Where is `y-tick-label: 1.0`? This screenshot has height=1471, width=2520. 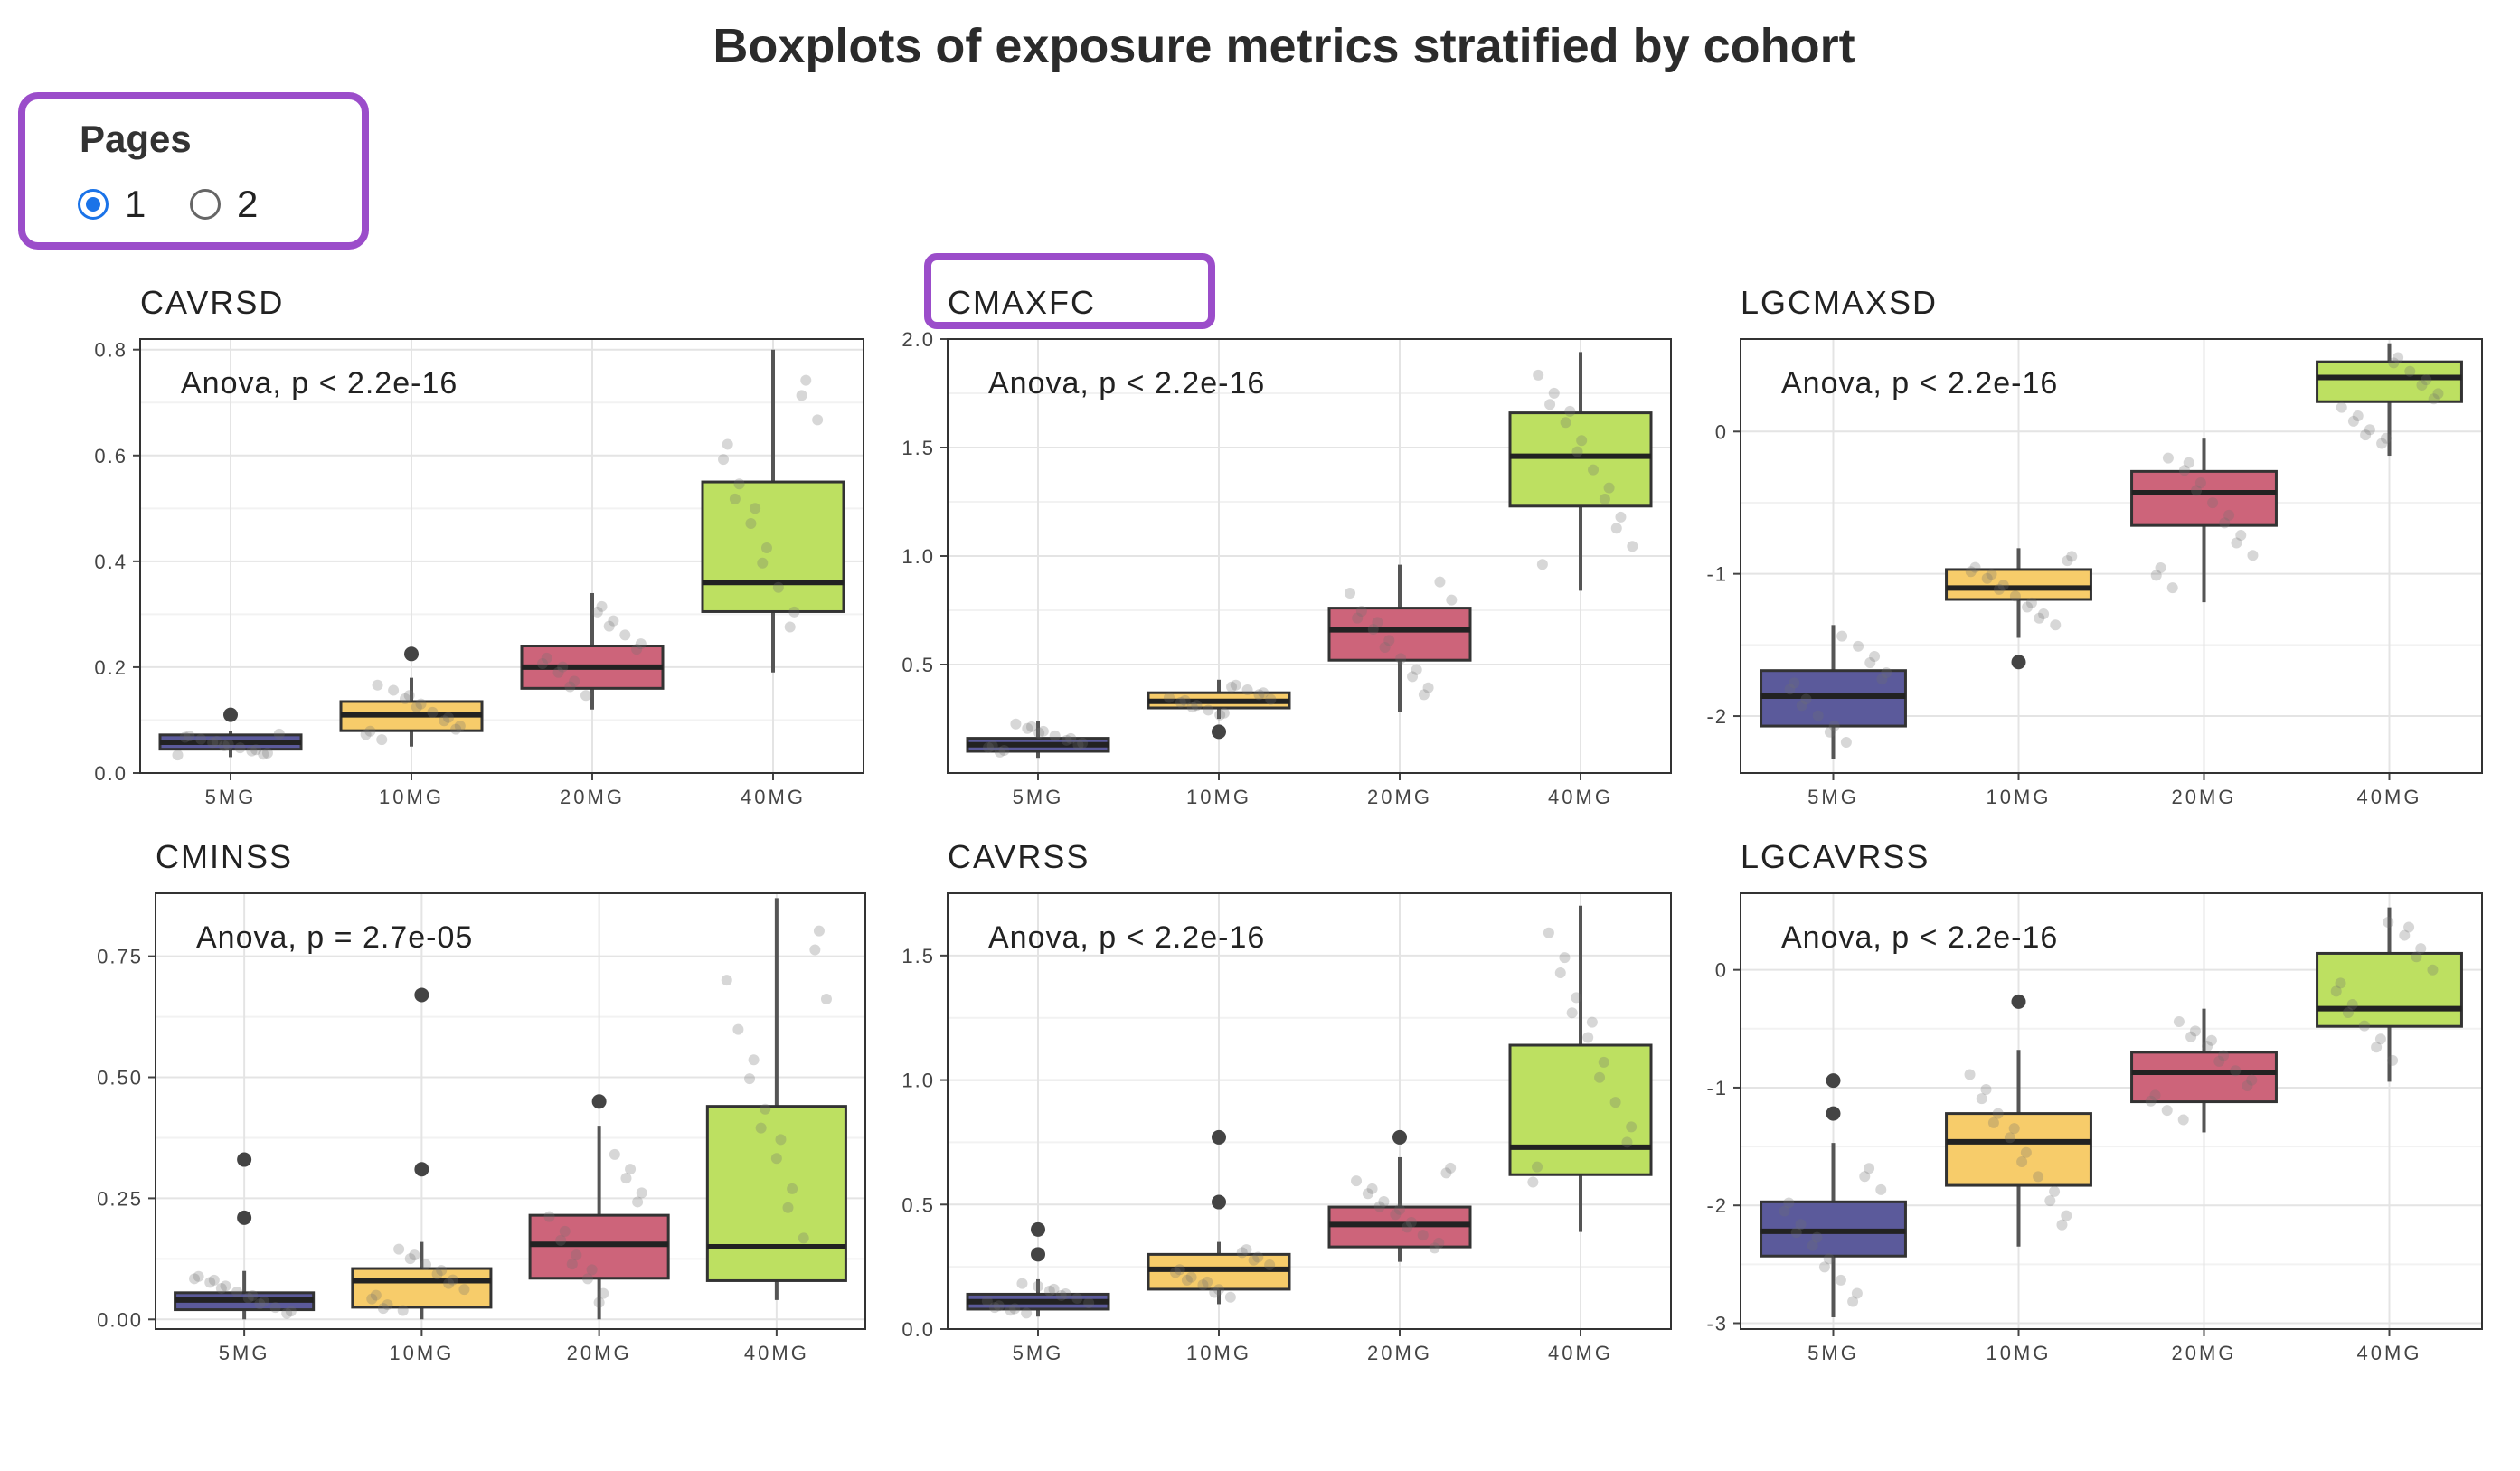 y-tick-label: 1.0 is located at coordinates (918, 556).